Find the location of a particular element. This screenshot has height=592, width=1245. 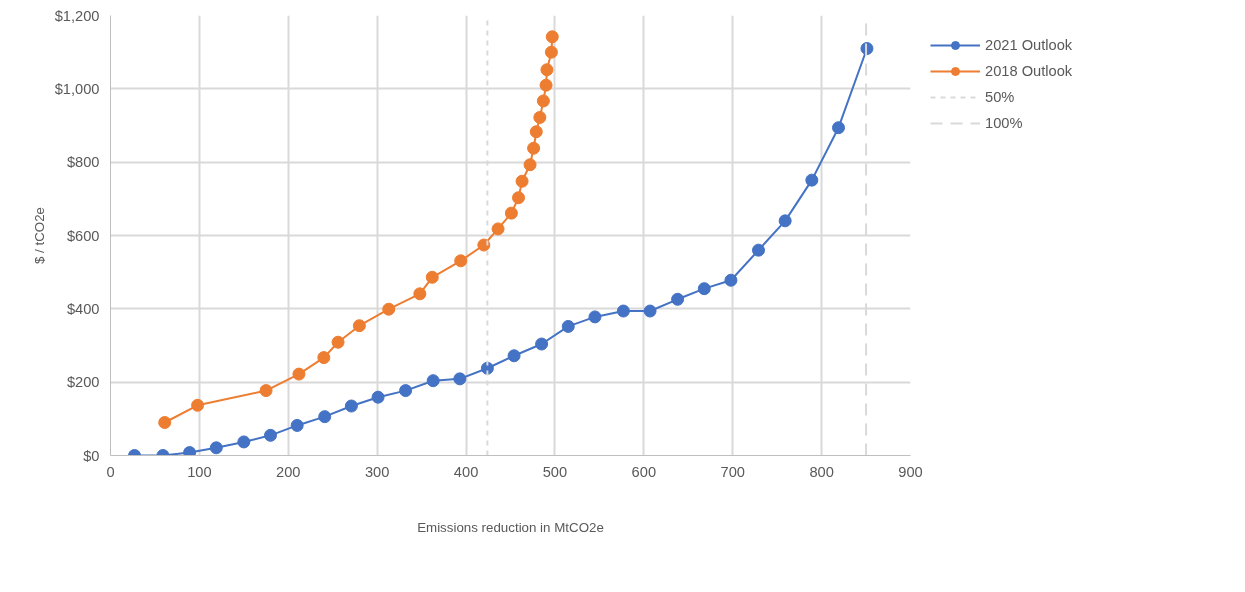

legend-label: 50% is located at coordinates (1000, 97).